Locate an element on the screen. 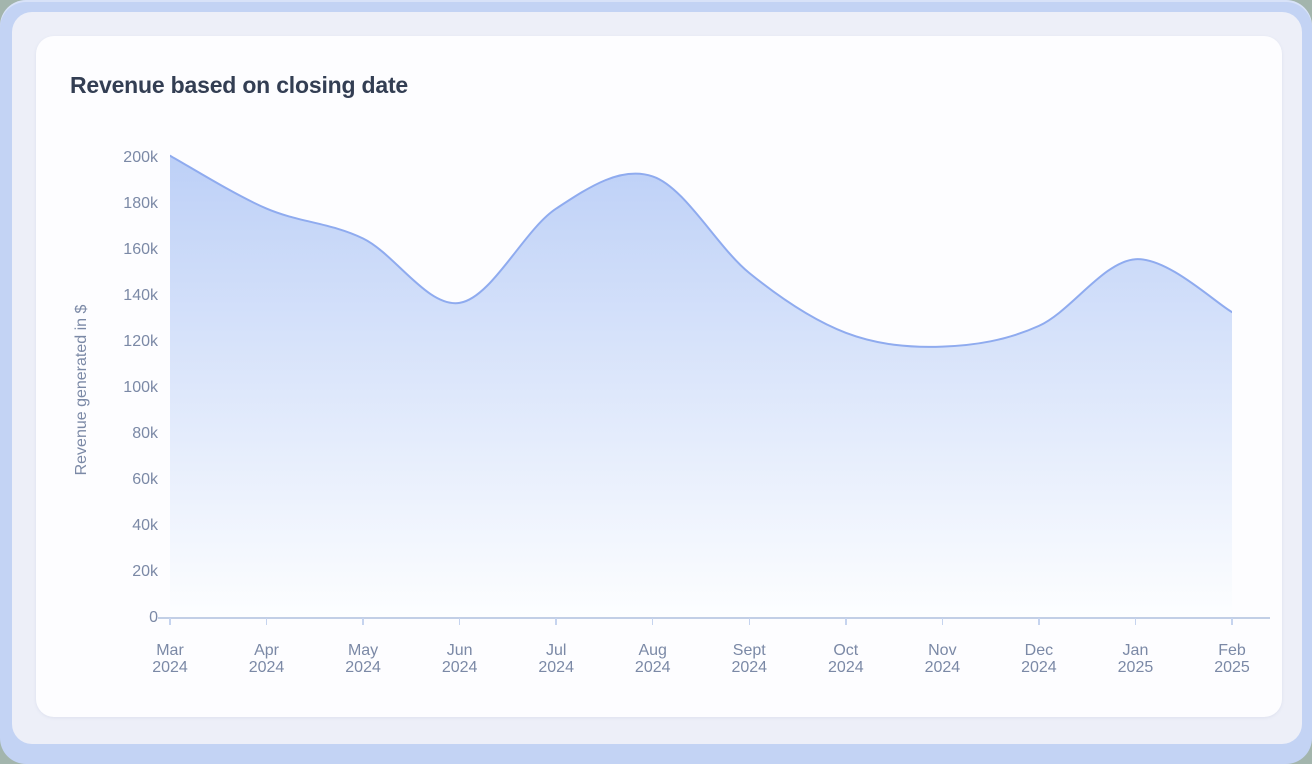 The width and height of the screenshot is (1312, 764). y-tick-label: 20k is located at coordinates (145, 571).